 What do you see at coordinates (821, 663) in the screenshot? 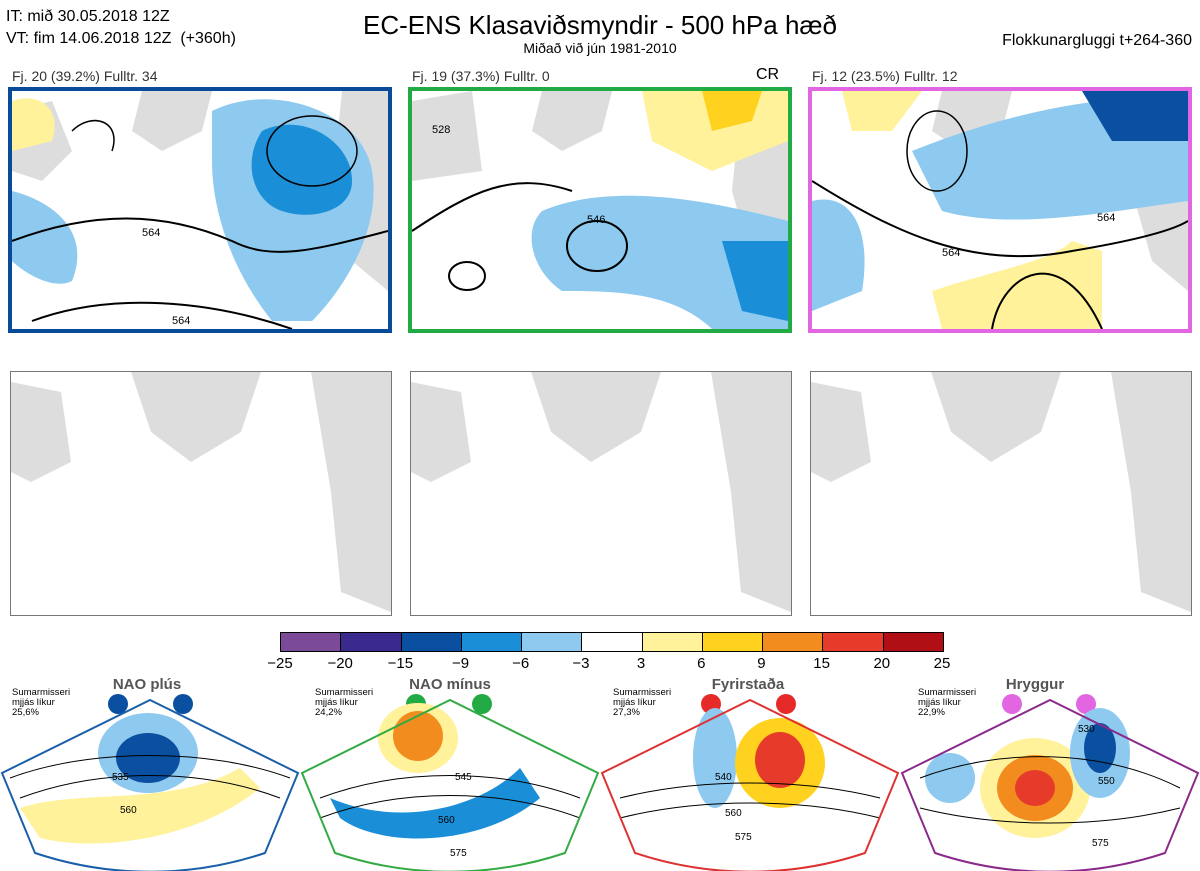
I see `colorbar-tick: 15` at bounding box center [821, 663].